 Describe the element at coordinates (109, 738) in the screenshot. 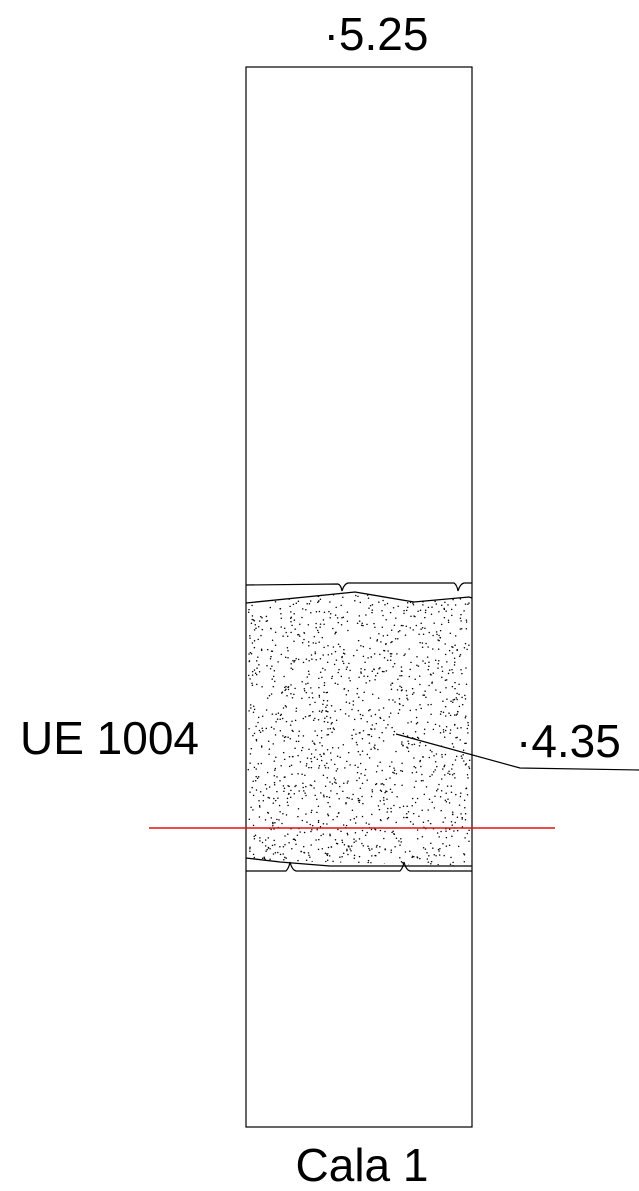

I see `unit-label: UE 1004` at that location.